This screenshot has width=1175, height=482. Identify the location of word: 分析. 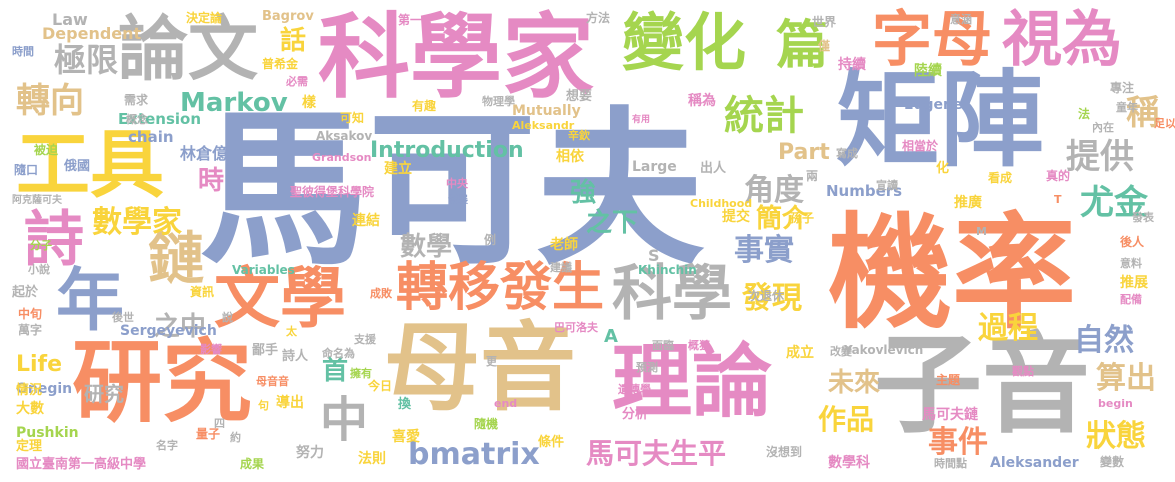
(635, 414).